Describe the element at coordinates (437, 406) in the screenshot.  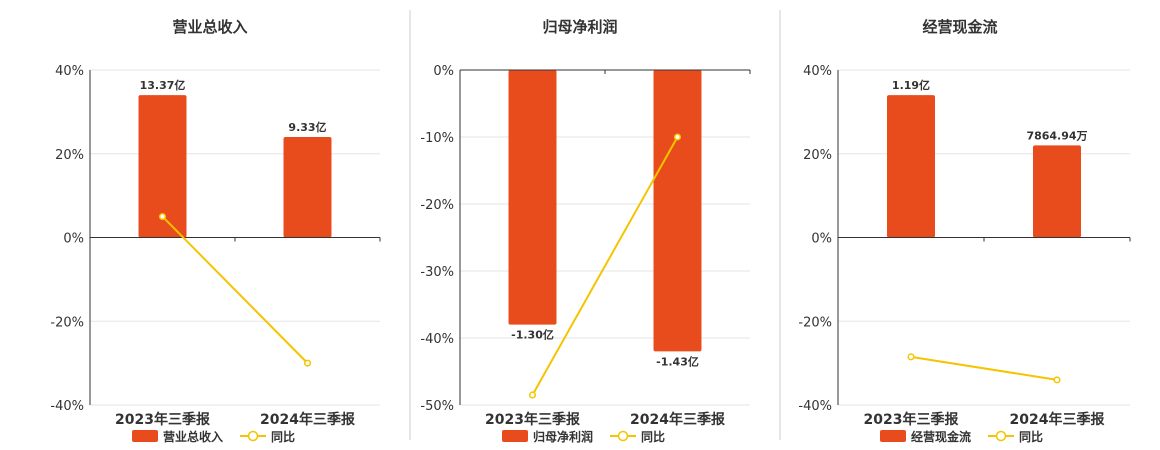
I see `y-tick-label: -50%` at that location.